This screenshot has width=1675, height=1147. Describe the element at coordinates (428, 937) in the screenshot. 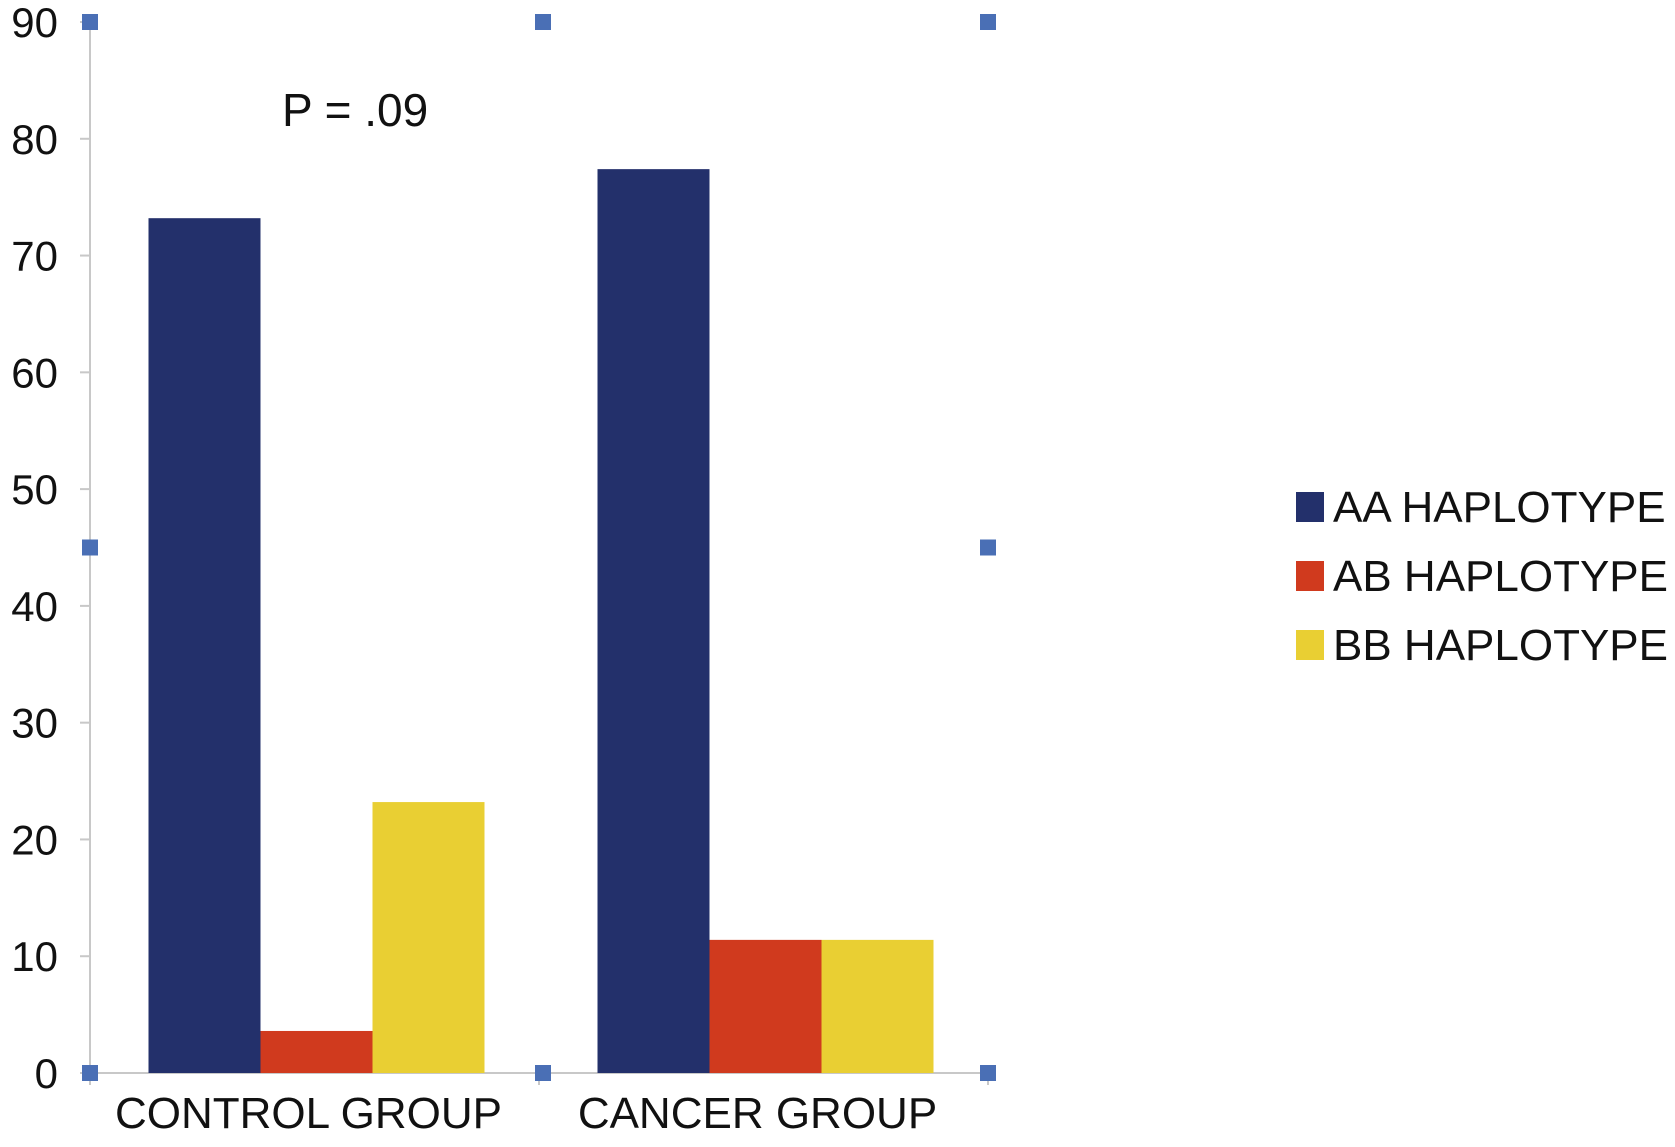

I see `bar-control-group-bb` at that location.